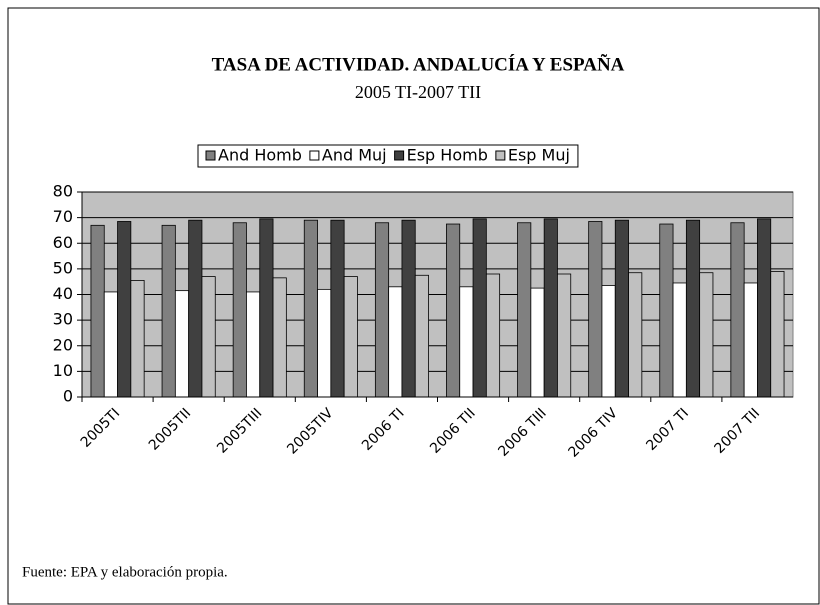  Describe the element at coordinates (68, 396) in the screenshot. I see `y-tick-label: 0` at that location.